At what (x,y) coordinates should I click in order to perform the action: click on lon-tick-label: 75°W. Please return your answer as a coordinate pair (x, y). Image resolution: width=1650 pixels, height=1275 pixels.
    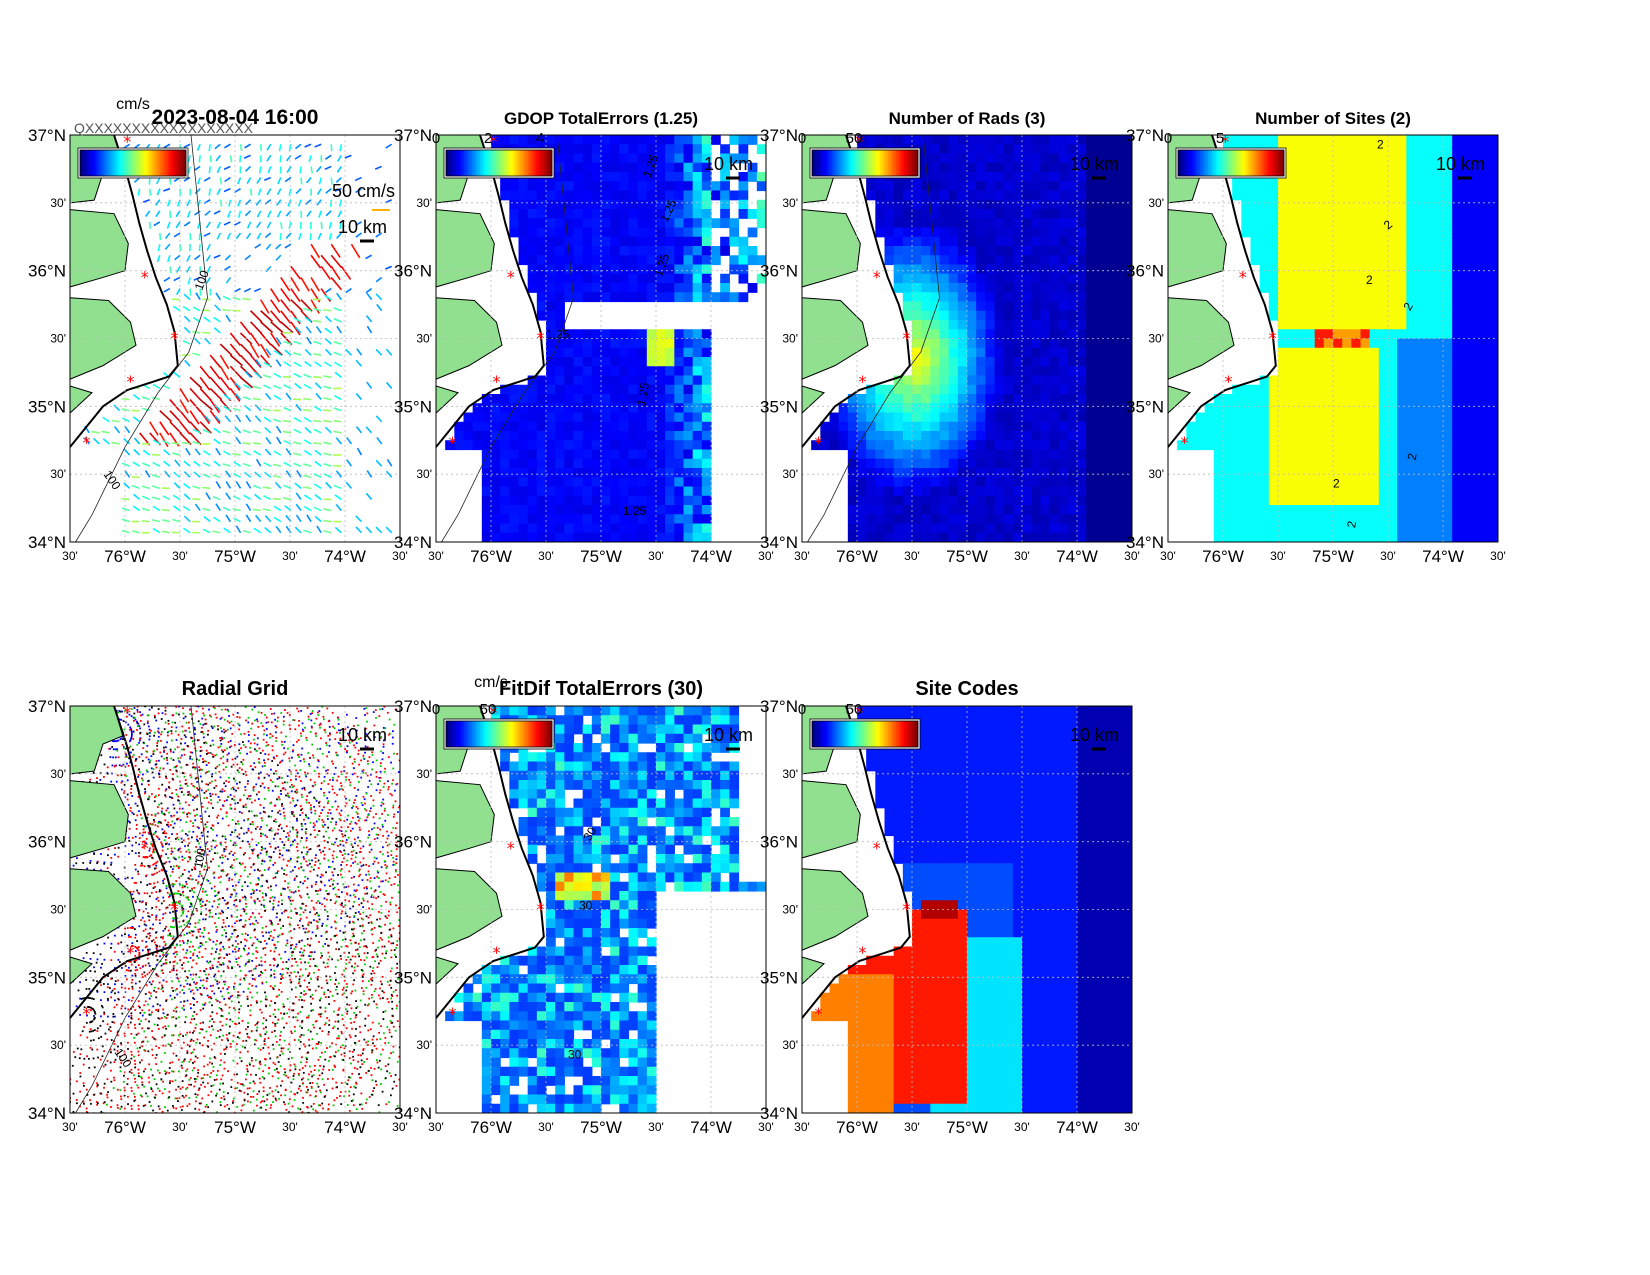
    Looking at the image, I should click on (235, 556).